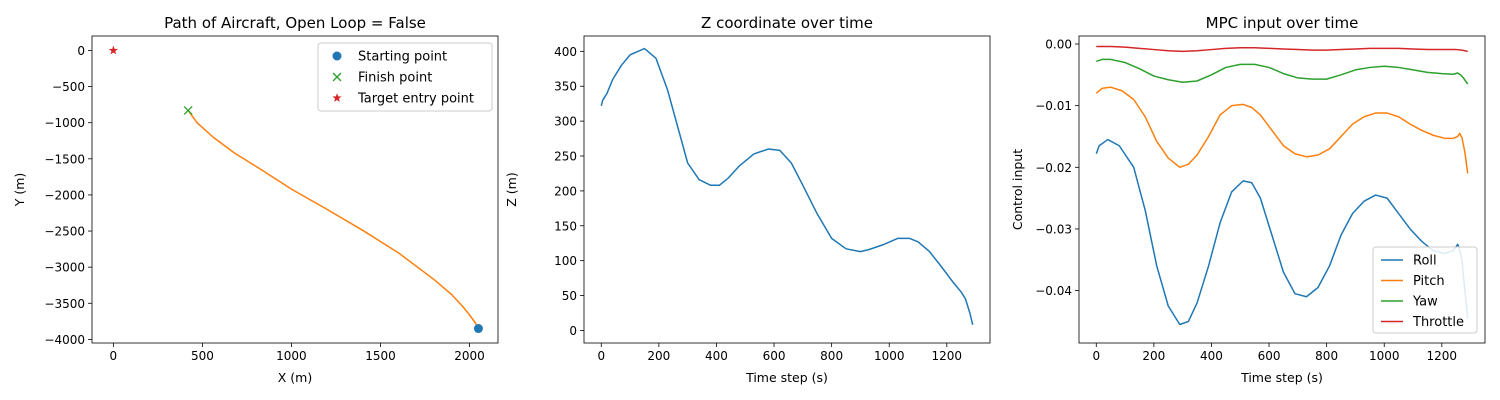 The height and width of the screenshot is (400, 1500). What do you see at coordinates (1058, 45) in the screenshot?
I see `y-tick-label: 0.00` at bounding box center [1058, 45].